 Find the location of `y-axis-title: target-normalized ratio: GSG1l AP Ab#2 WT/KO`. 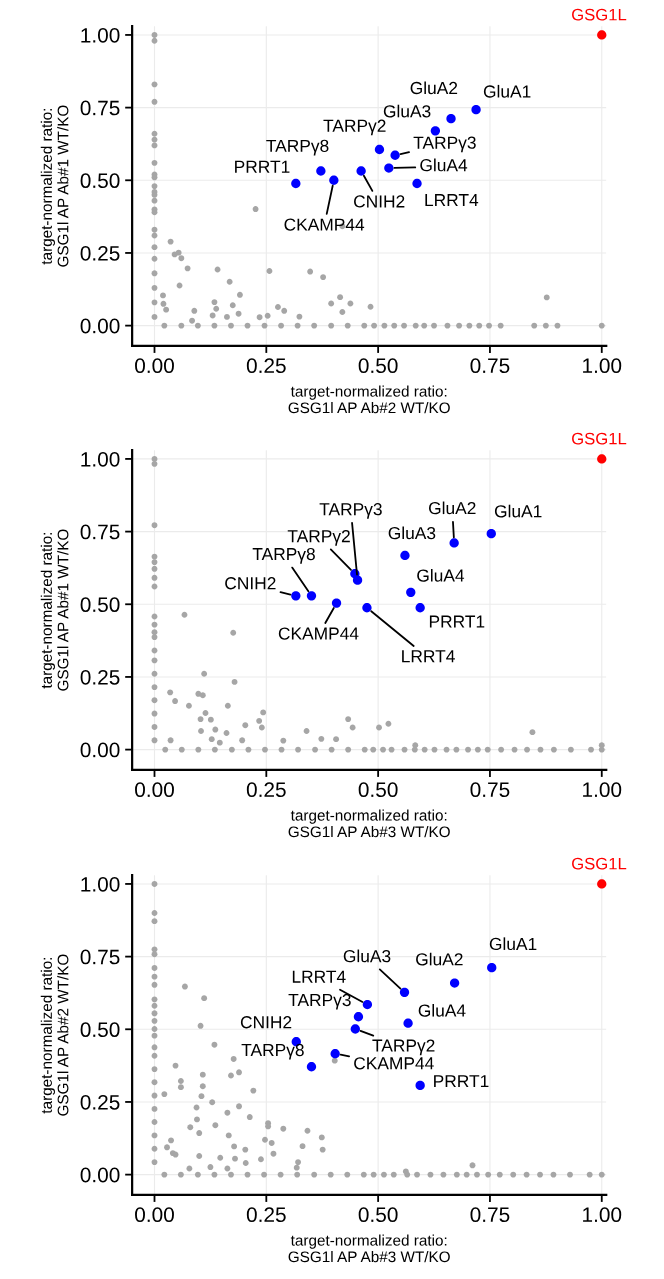

y-axis-title: target-normalized ratio: GSG1l AP Ab#2 WT/KO is located at coordinates (54, 1035).